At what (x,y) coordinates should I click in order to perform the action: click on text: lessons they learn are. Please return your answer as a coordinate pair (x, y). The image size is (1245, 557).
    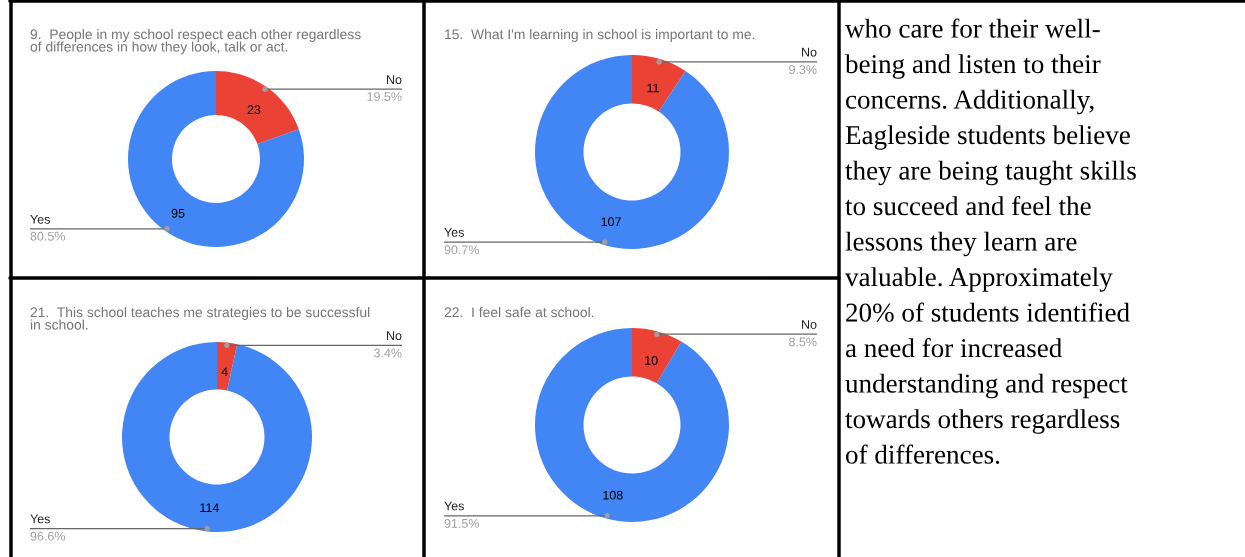
    Looking at the image, I should click on (961, 244).